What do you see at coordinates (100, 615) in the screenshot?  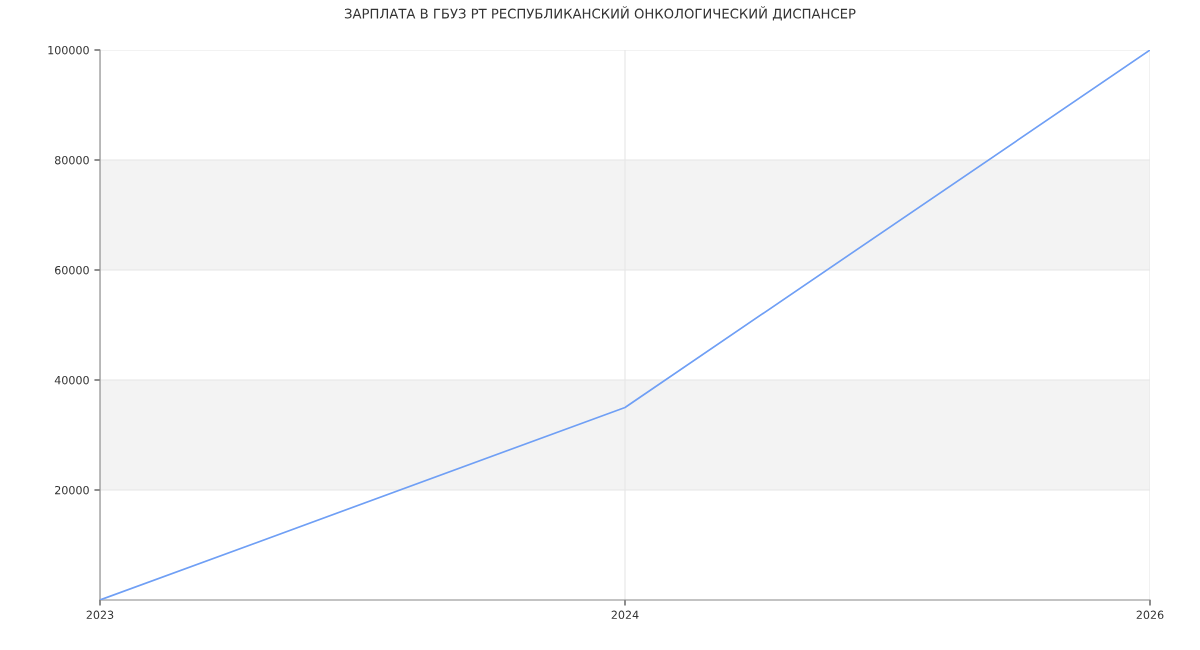 I see `x-tick-label: 2023` at bounding box center [100, 615].